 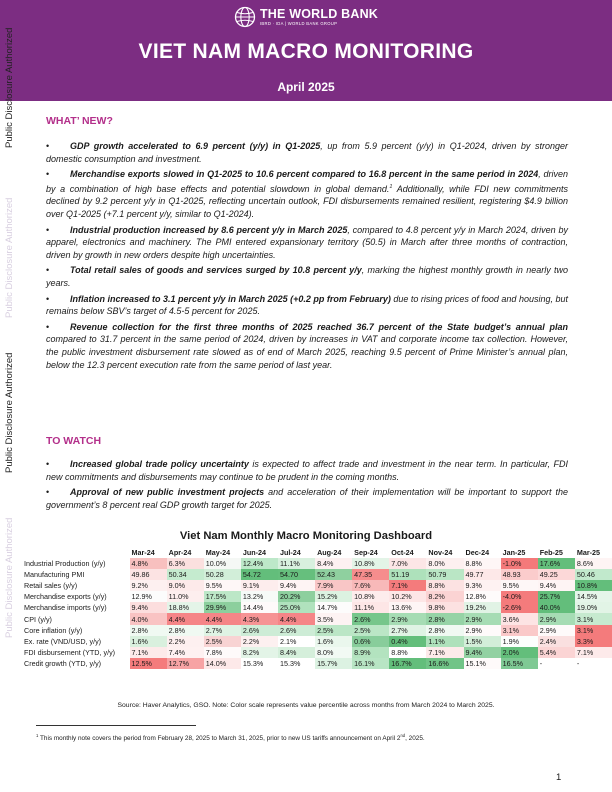 What do you see at coordinates (482, 641) in the screenshot?
I see `table-cell: 1.5%` at bounding box center [482, 641].